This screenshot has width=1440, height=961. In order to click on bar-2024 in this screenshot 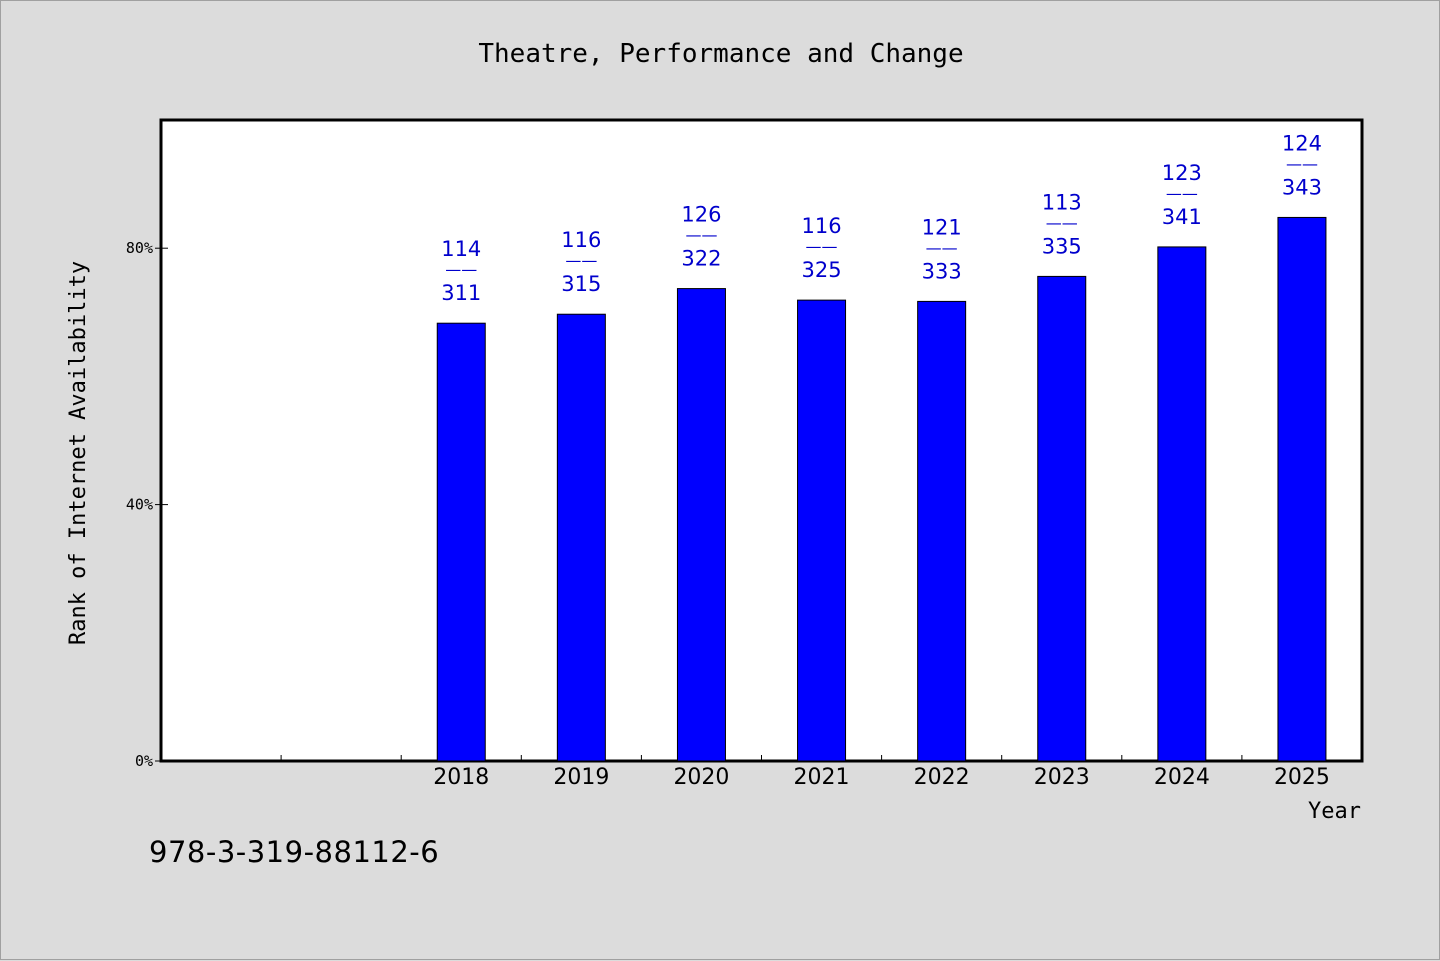, I will do `click(1182, 504)`.